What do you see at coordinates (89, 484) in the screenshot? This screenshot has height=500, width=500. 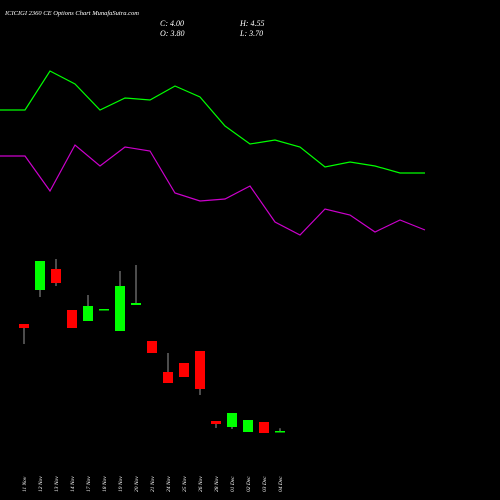 I see `x-tick-label: 17 Nov` at bounding box center [89, 484].